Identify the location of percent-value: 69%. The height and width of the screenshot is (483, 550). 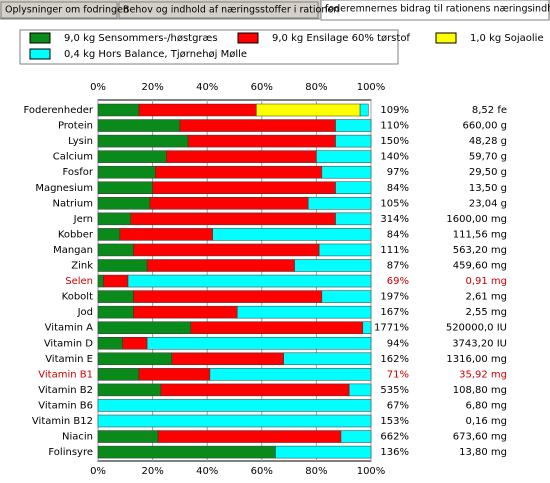
(398, 281).